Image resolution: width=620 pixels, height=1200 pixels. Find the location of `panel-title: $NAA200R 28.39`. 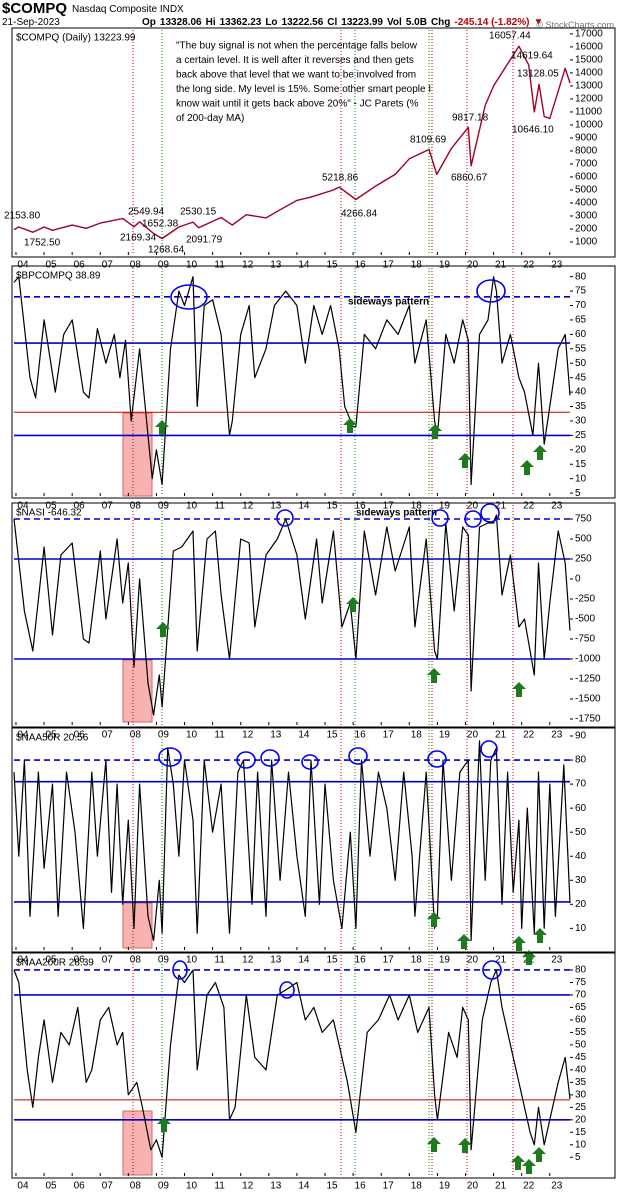

panel-title: $NAA200R 28.39 is located at coordinates (55, 963).